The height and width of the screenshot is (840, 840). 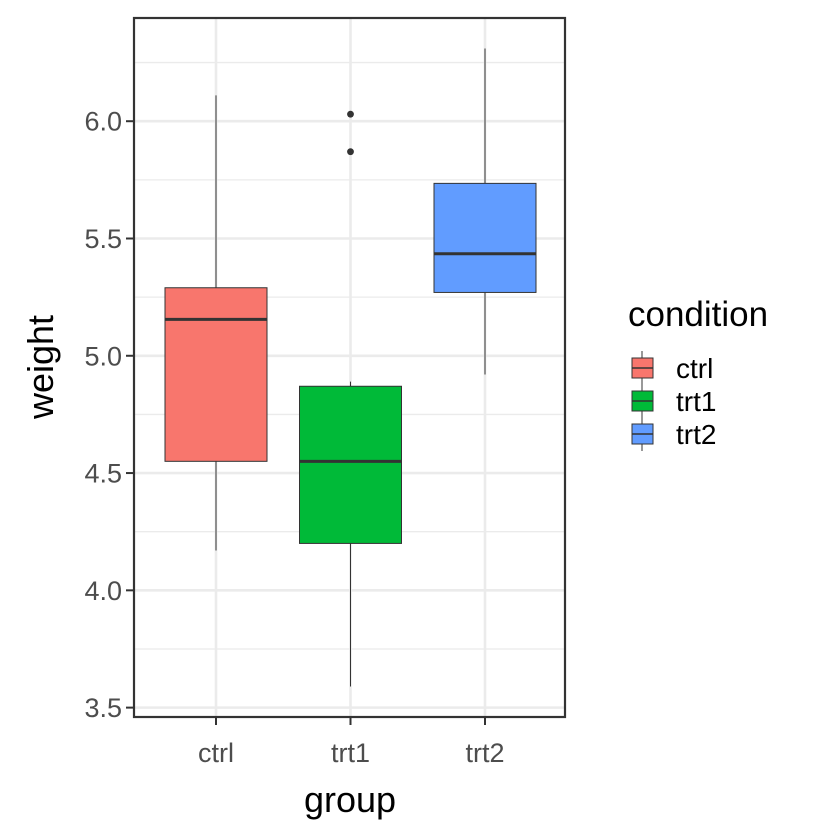 What do you see at coordinates (350, 799) in the screenshot?
I see `x-axis-title: group` at bounding box center [350, 799].